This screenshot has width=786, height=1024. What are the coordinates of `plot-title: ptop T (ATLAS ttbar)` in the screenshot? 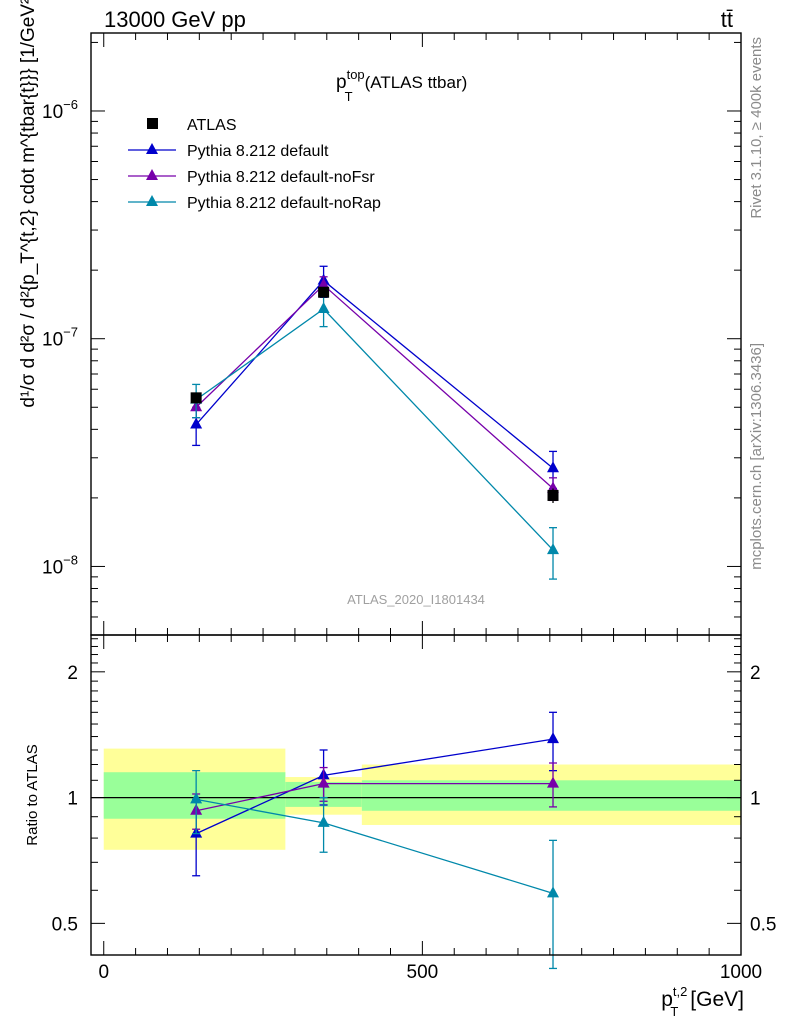 It's located at (401, 85).